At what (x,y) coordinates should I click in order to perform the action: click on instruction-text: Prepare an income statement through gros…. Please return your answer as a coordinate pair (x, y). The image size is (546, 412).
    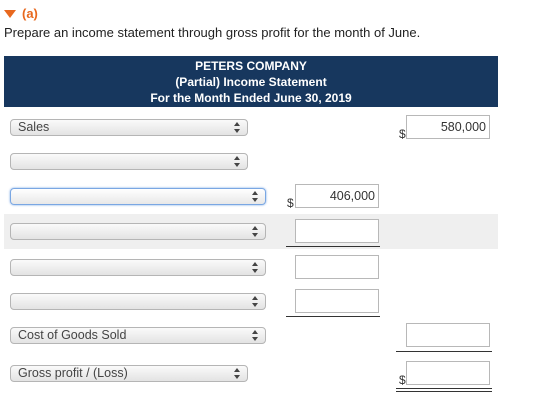
    Looking at the image, I should click on (212, 32).